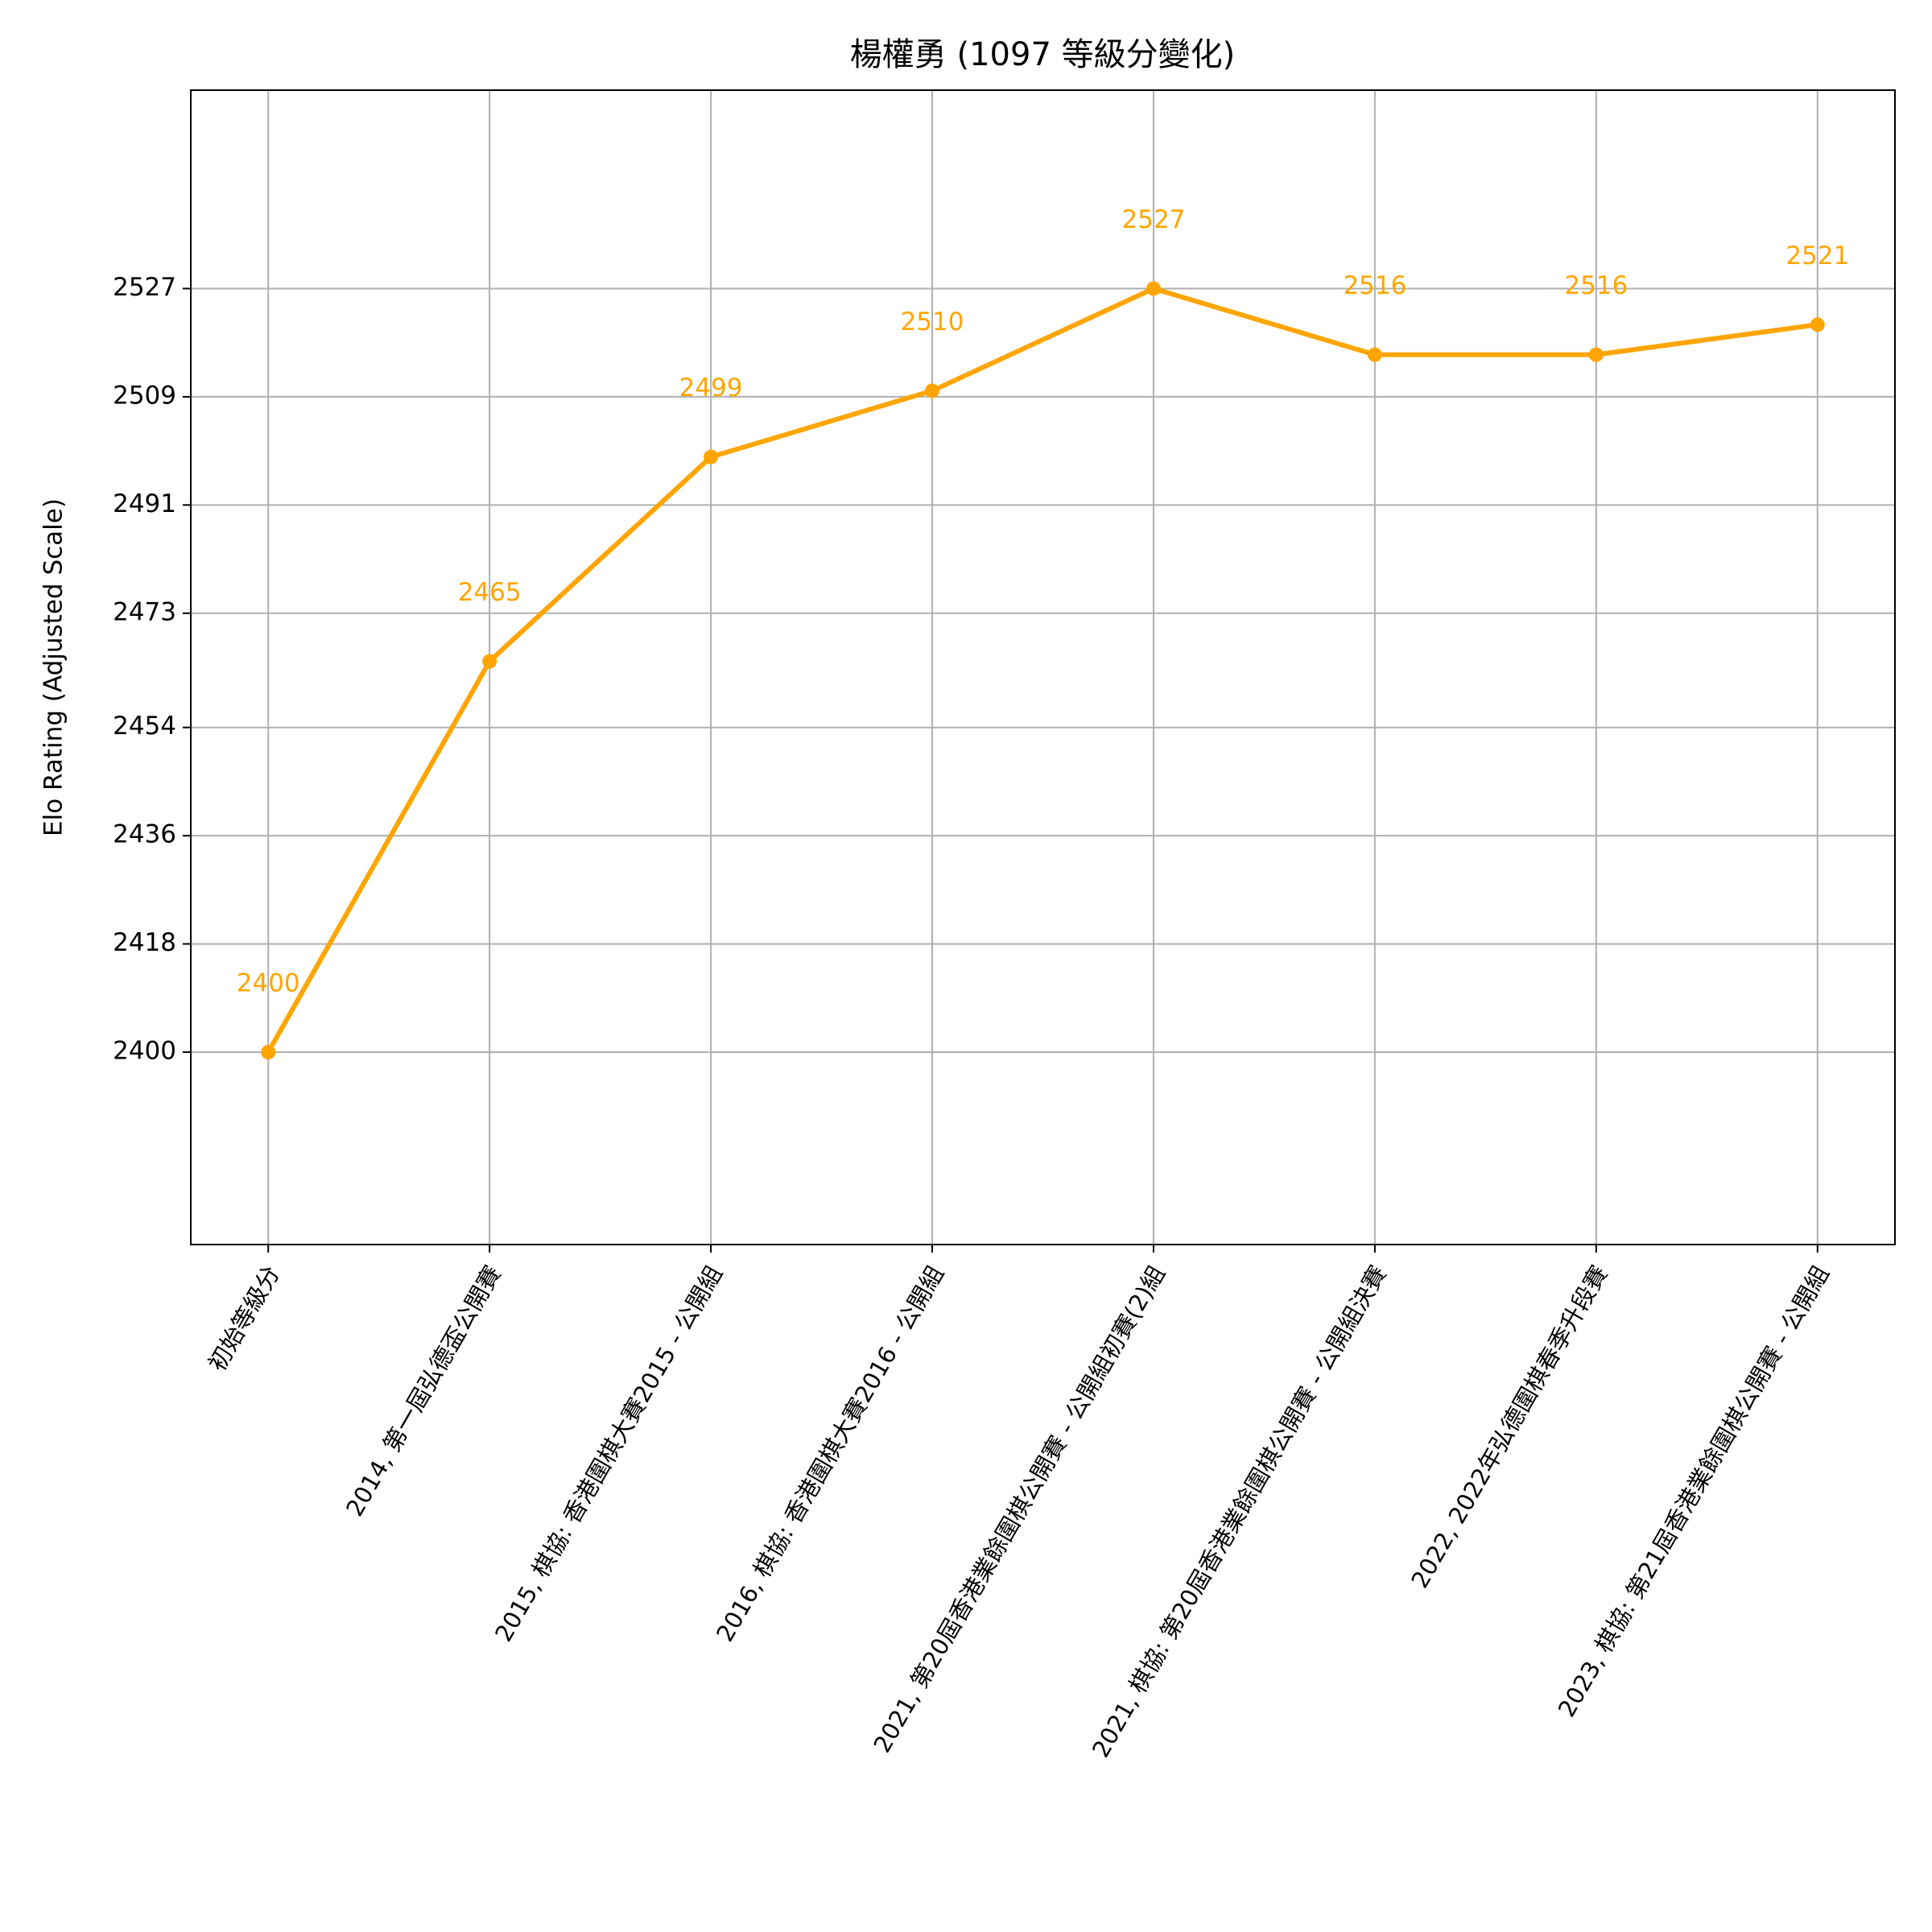 The width and height of the screenshot is (1932, 1932). What do you see at coordinates (144, 834) in the screenshot?
I see `y-tick-label: 2436` at bounding box center [144, 834].